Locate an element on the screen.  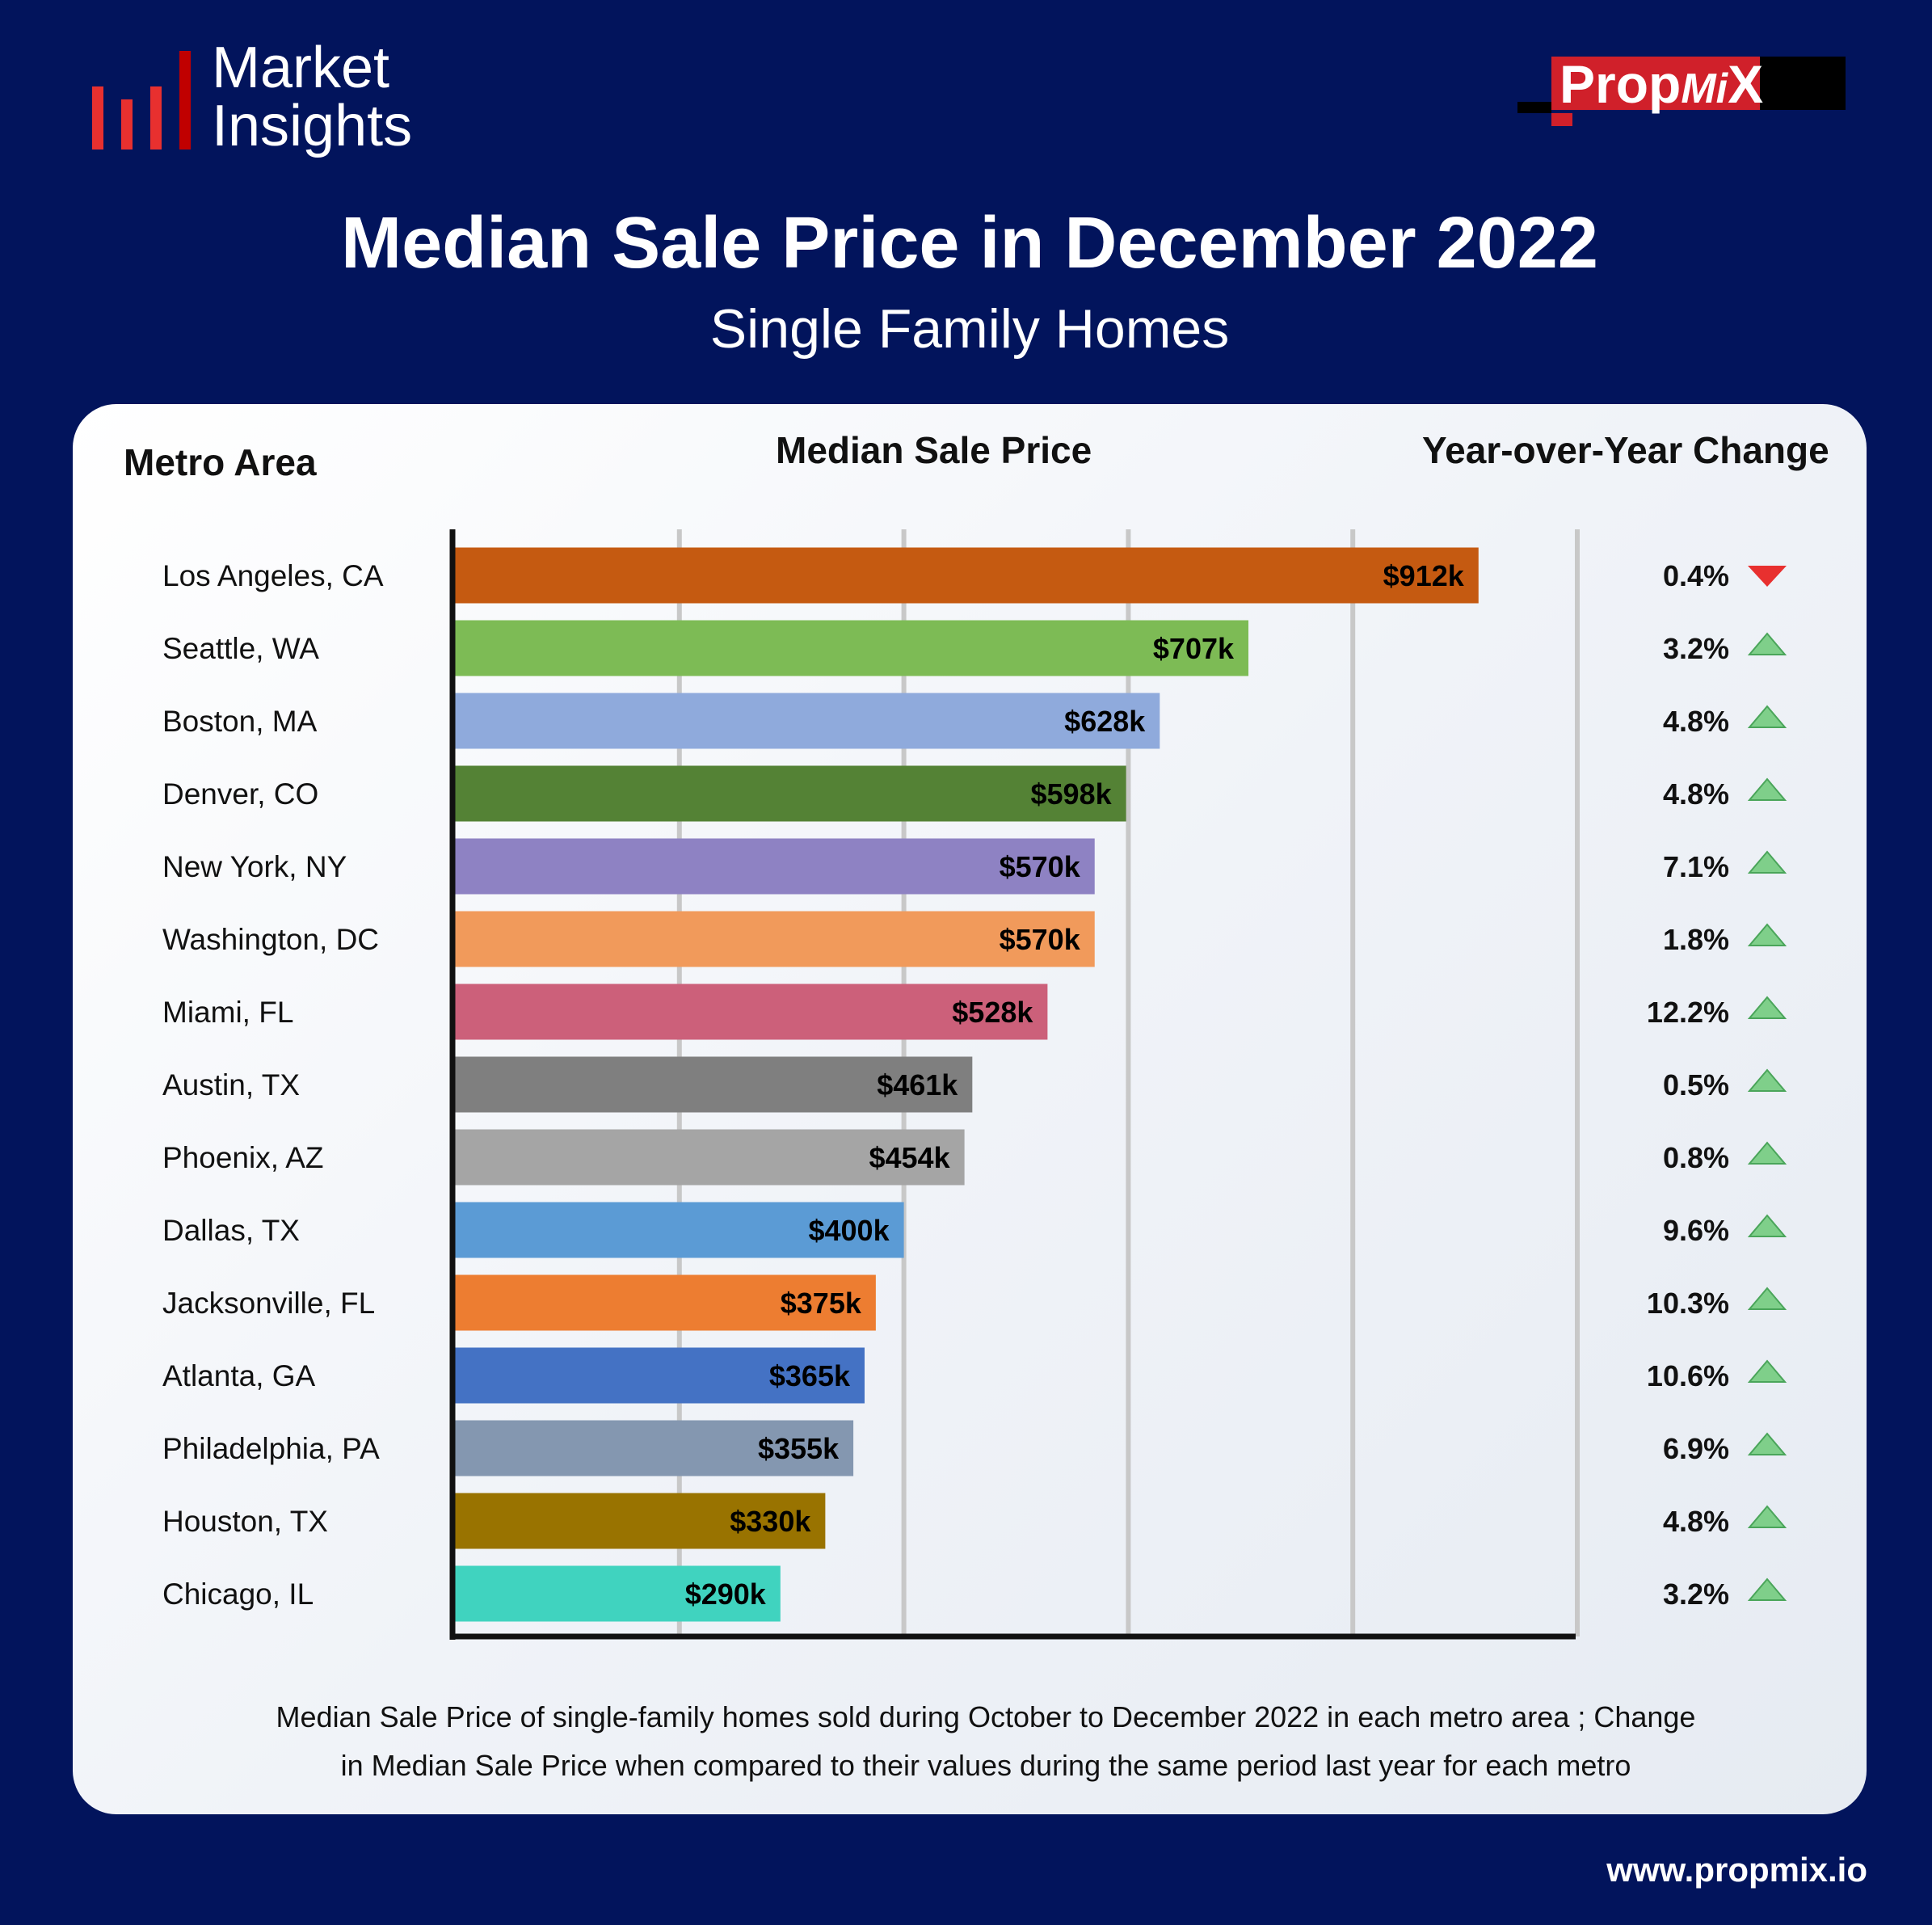
metro-label: Austin, TX is located at coordinates (231, 1085).